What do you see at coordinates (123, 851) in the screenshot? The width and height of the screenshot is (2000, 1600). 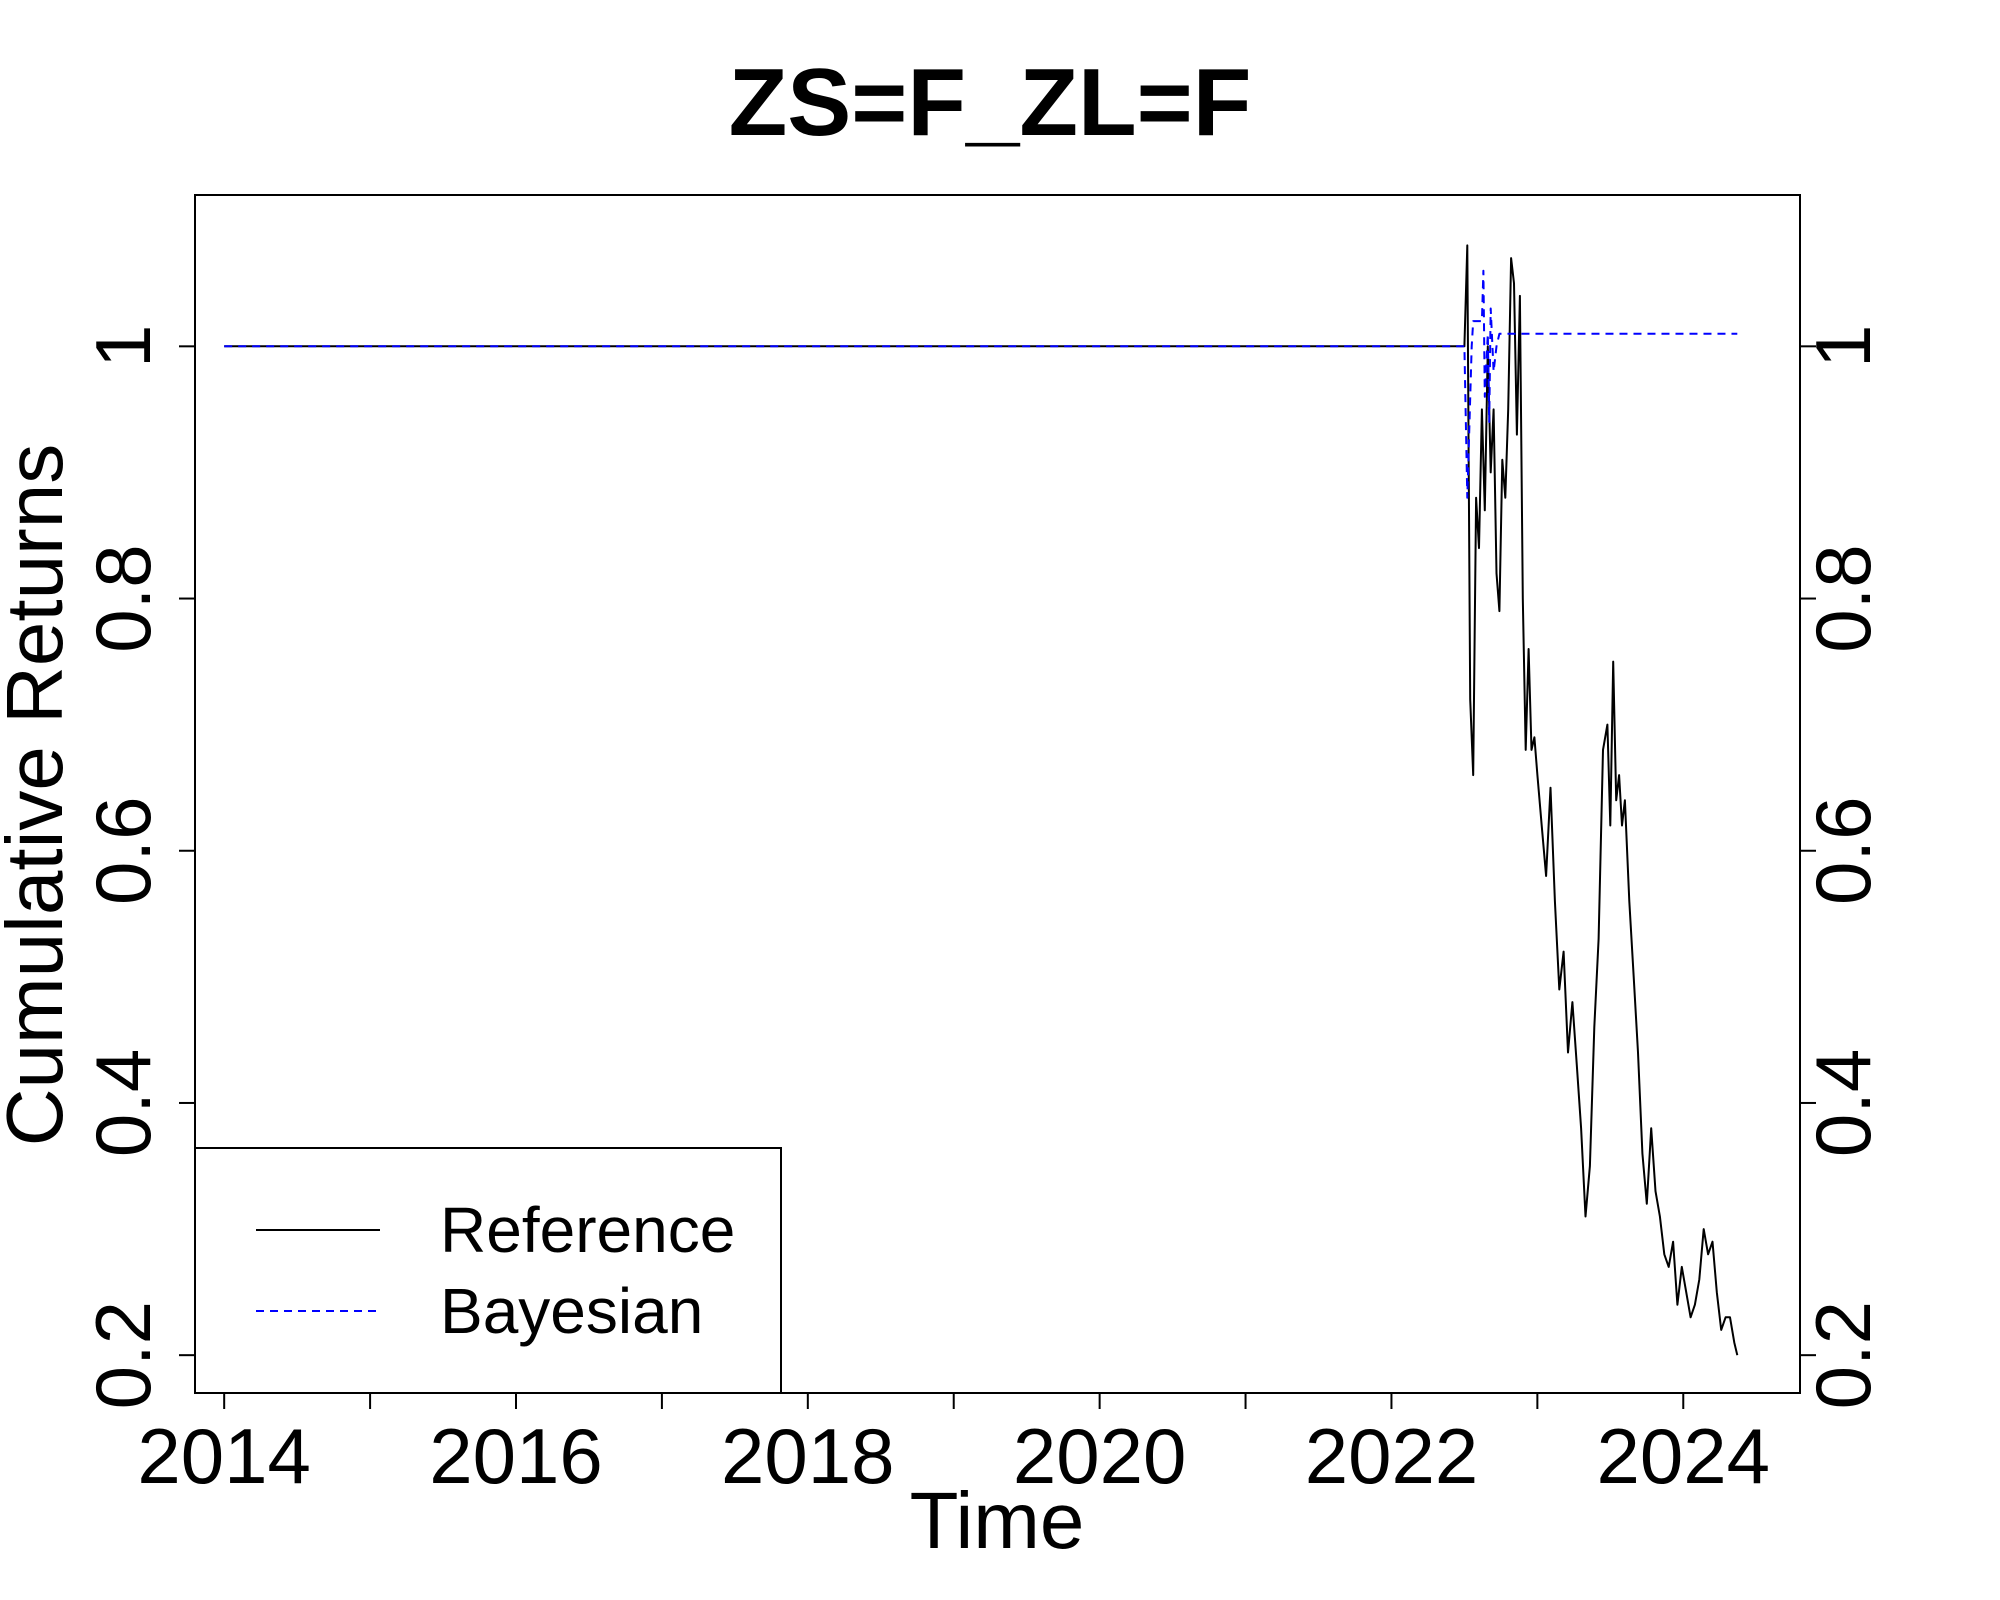 I see `y-tick-label-left-0.6: 0.6` at bounding box center [123, 851].